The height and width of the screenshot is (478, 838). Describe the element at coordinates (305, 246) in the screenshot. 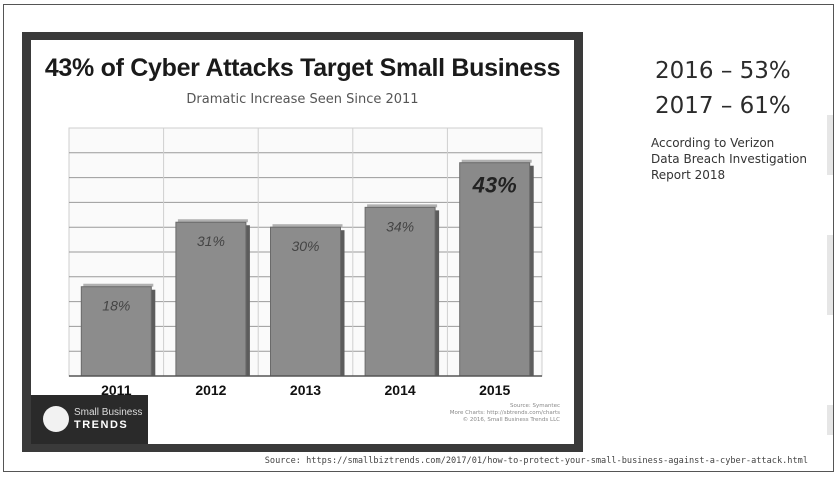

I see `bar-value-label: 30%` at that location.